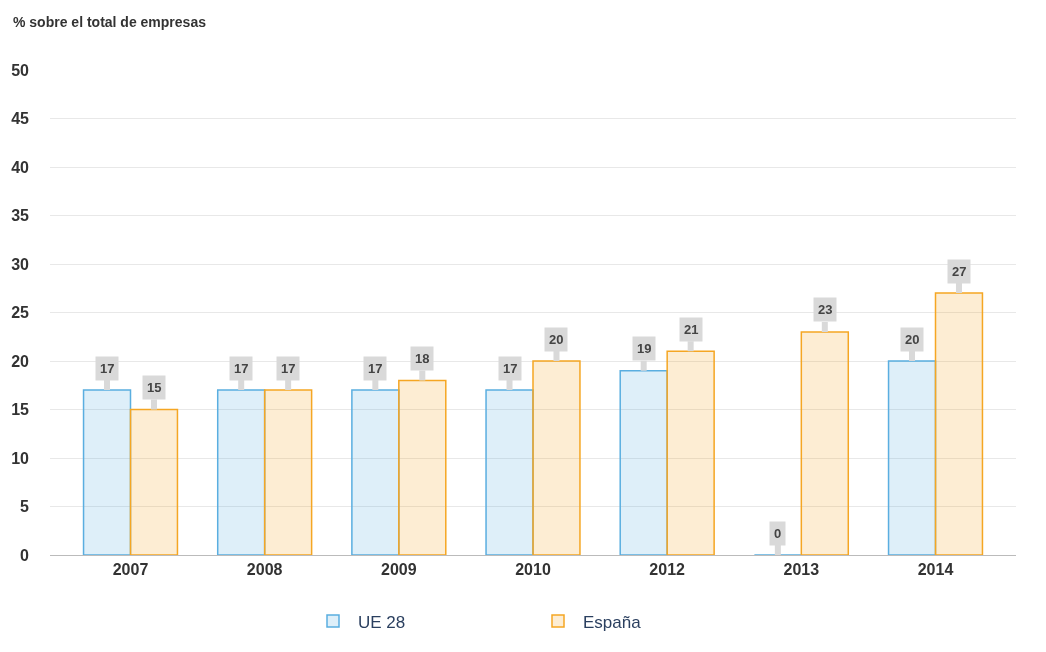 Image resolution: width=1046 pixels, height=652 pixels. What do you see at coordinates (612, 622) in the screenshot?
I see `legend-label: España` at bounding box center [612, 622].